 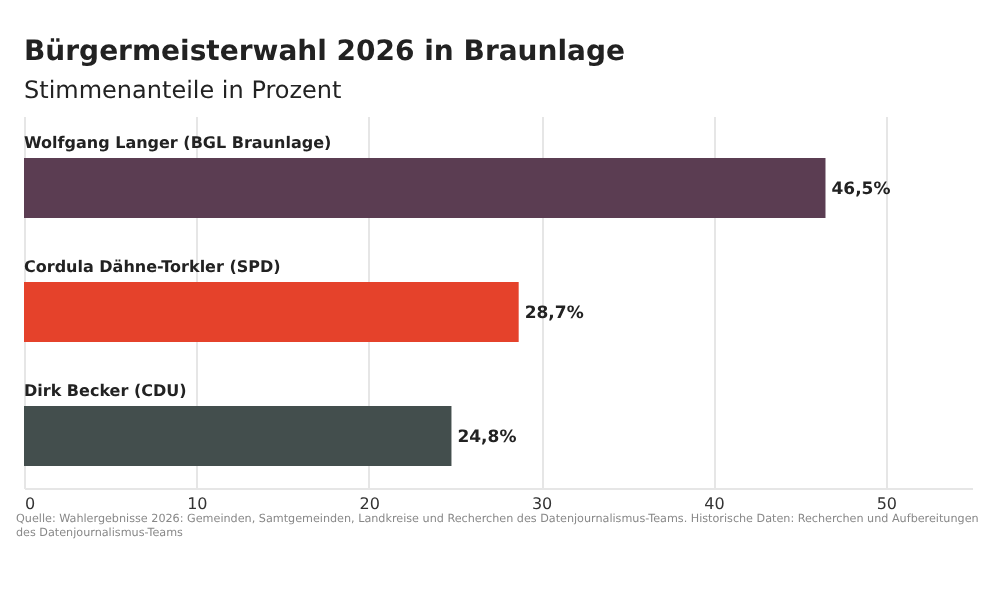 What do you see at coordinates (714, 504) in the screenshot?
I see `x-tick-label: 40` at bounding box center [714, 504].